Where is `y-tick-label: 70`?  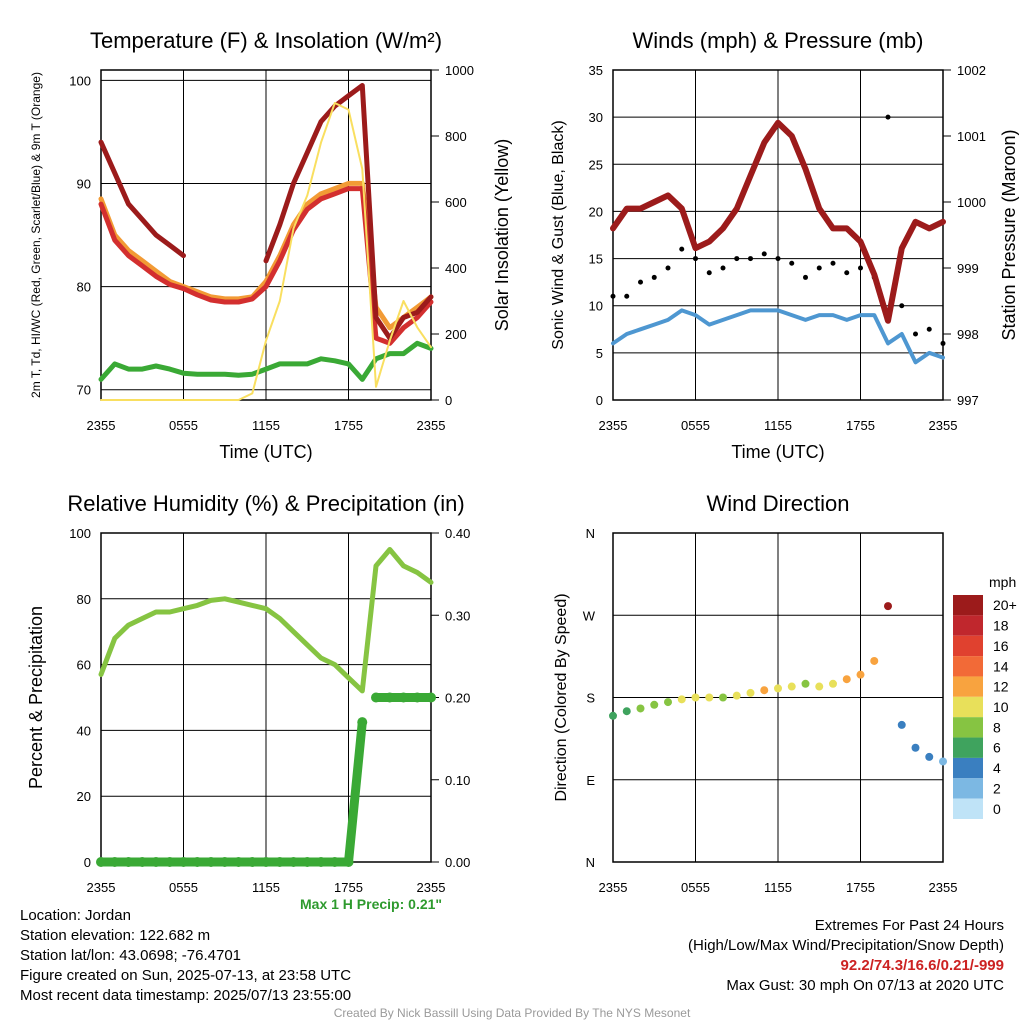 y-tick-label: 70 is located at coordinates (84, 390).